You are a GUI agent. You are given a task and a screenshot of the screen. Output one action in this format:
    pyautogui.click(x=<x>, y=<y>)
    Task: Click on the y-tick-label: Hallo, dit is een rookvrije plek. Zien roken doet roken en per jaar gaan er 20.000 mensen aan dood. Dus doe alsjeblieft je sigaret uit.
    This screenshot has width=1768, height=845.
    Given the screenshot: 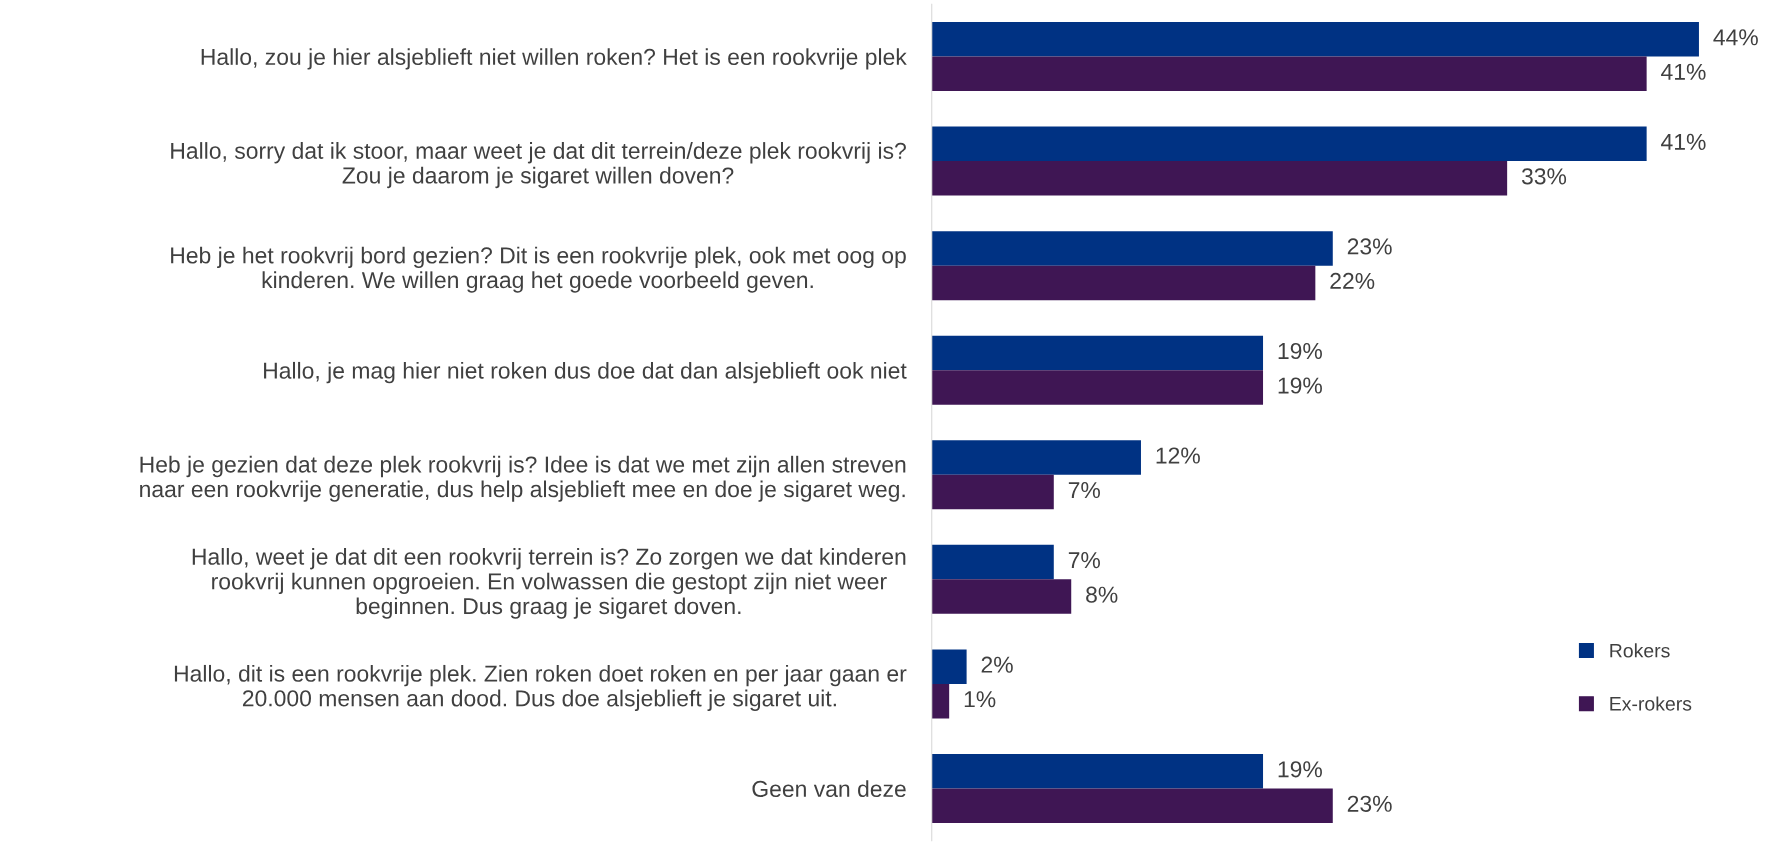 What is the action you would take?
    pyautogui.click(x=540, y=687)
    